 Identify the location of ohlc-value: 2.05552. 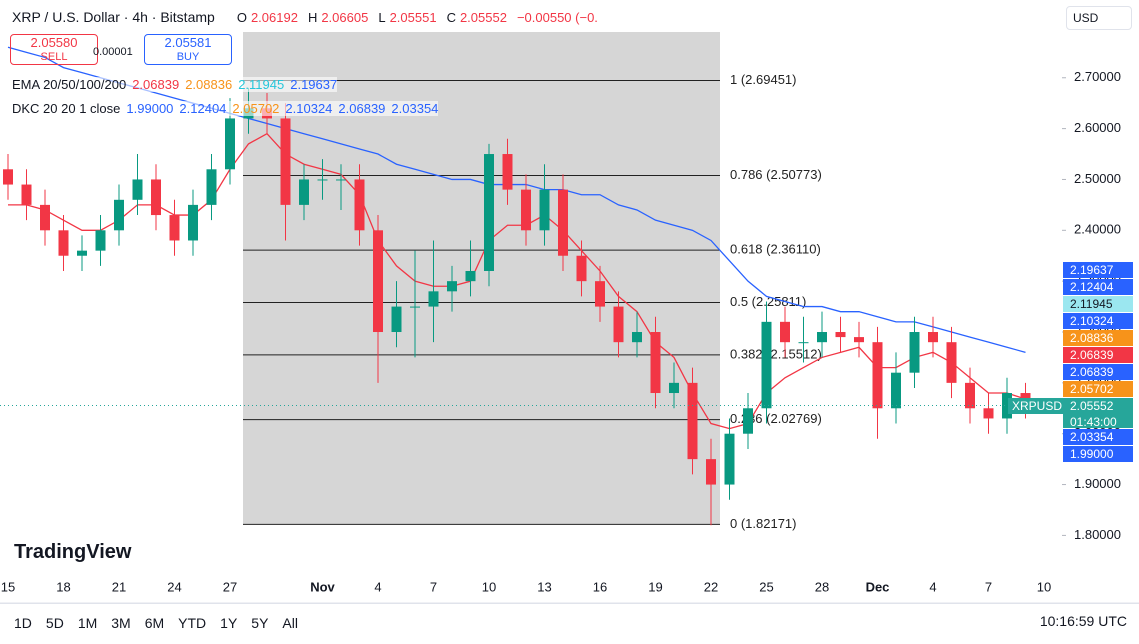
(483, 17).